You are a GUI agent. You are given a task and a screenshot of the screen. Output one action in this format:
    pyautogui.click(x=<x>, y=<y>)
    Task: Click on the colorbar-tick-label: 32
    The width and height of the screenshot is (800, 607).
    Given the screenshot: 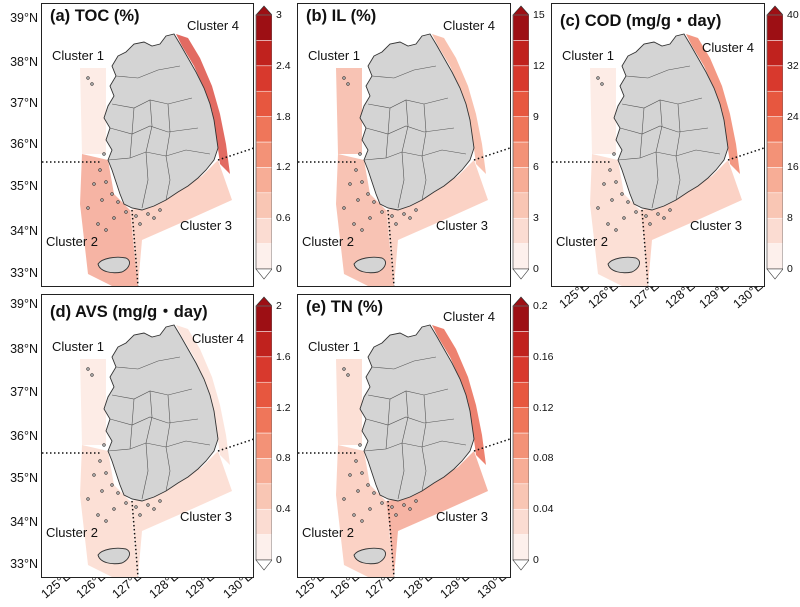 What is the action you would take?
    pyautogui.click(x=793, y=65)
    